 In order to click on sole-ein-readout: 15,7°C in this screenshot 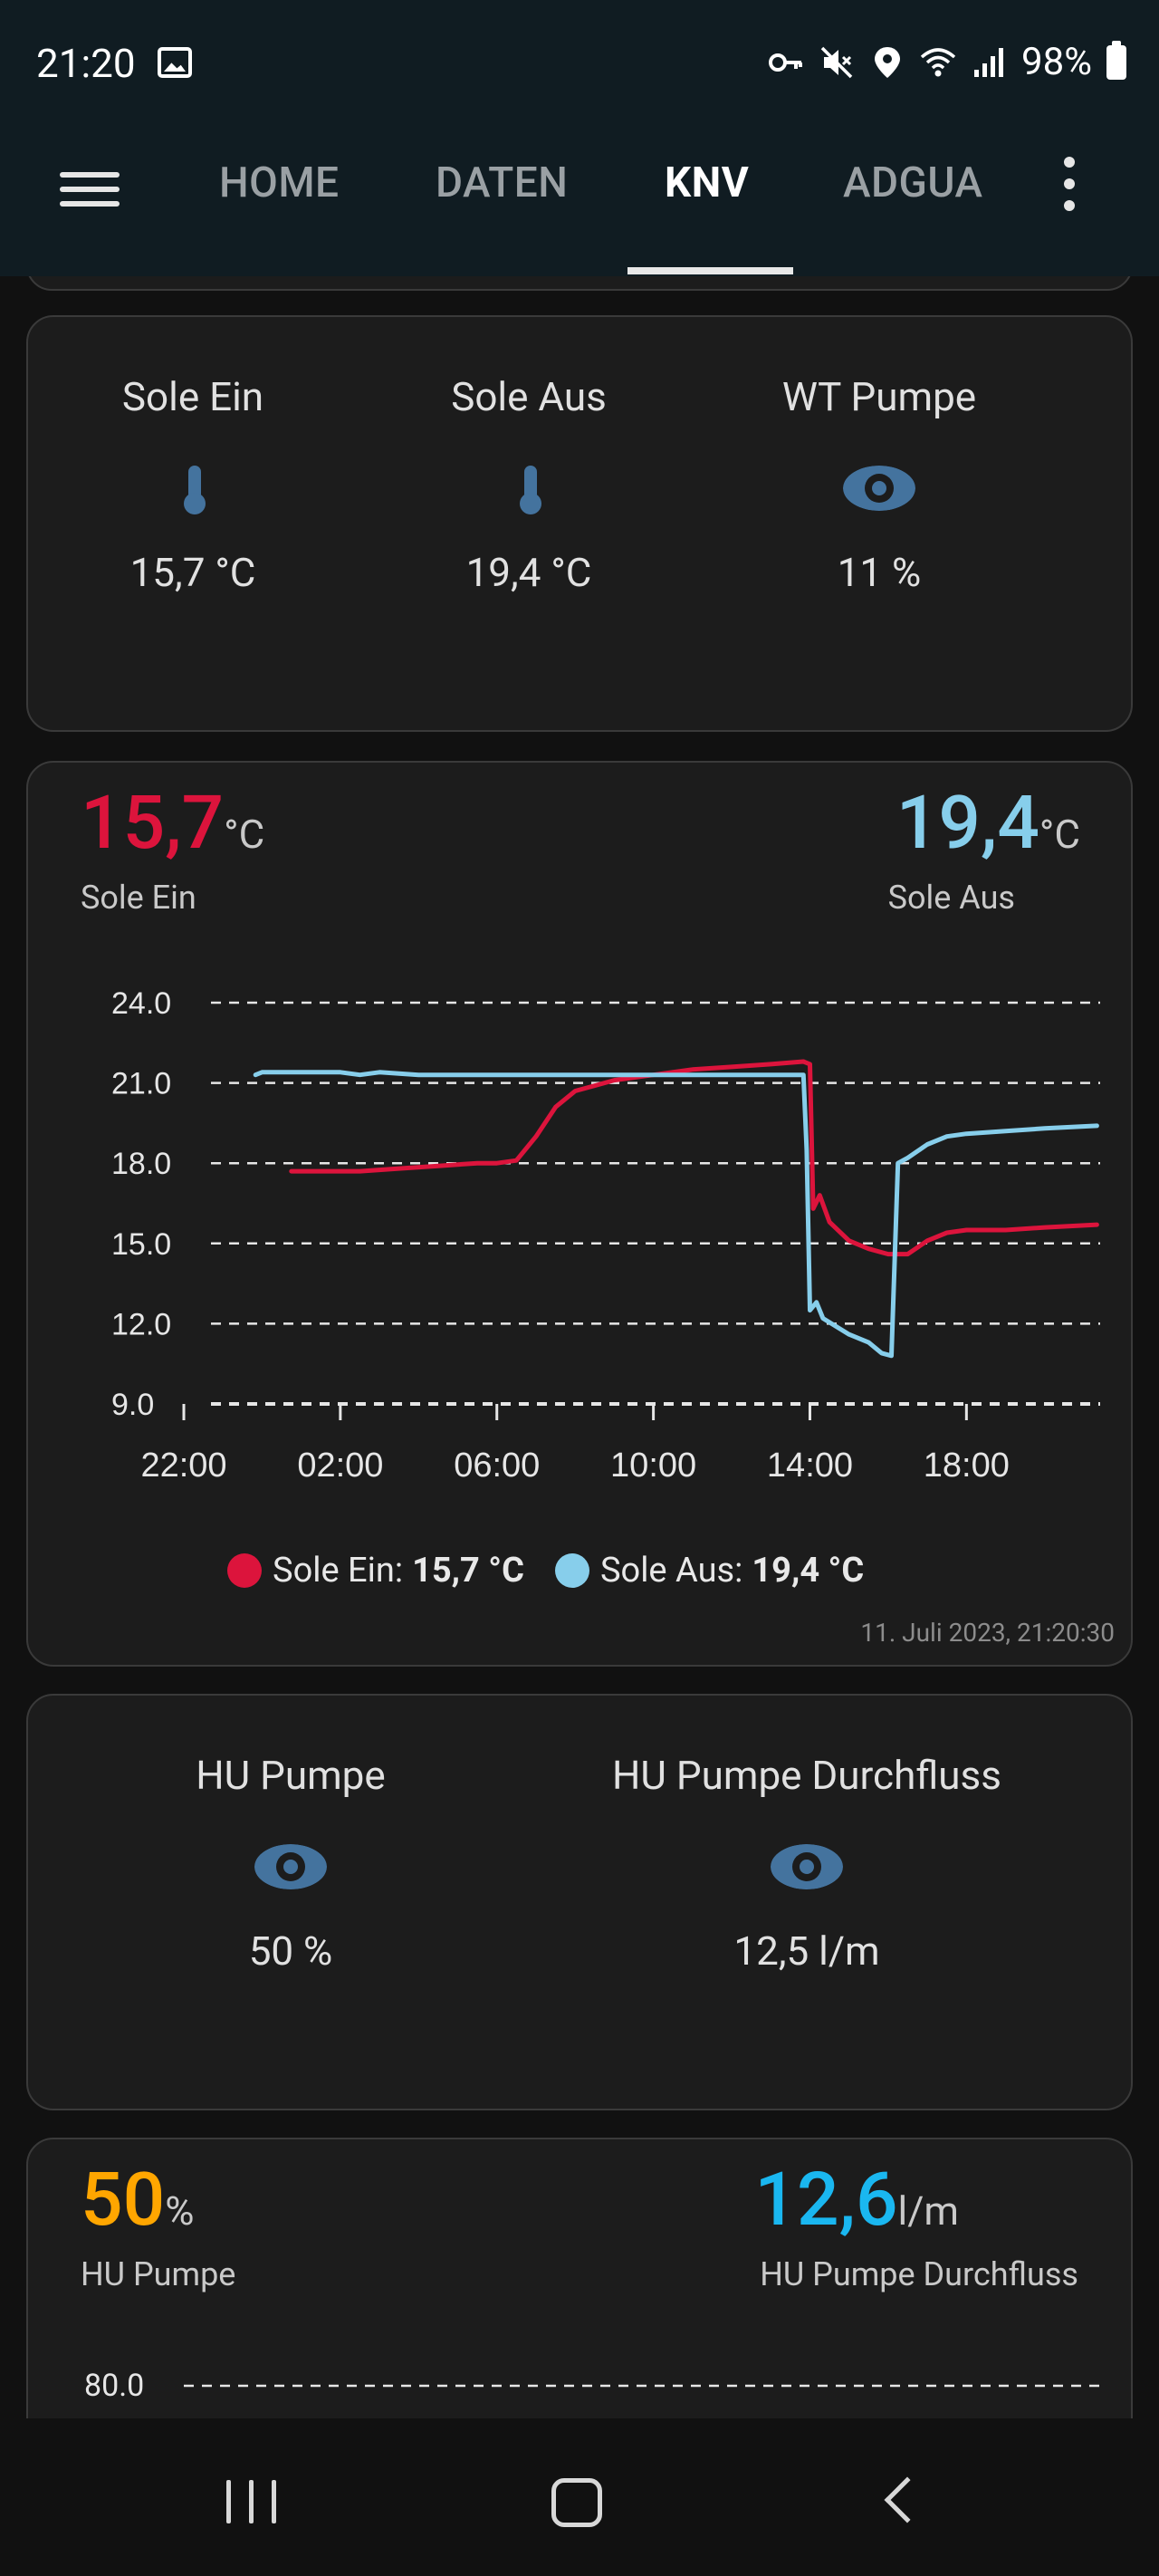, I will do `click(172, 823)`.